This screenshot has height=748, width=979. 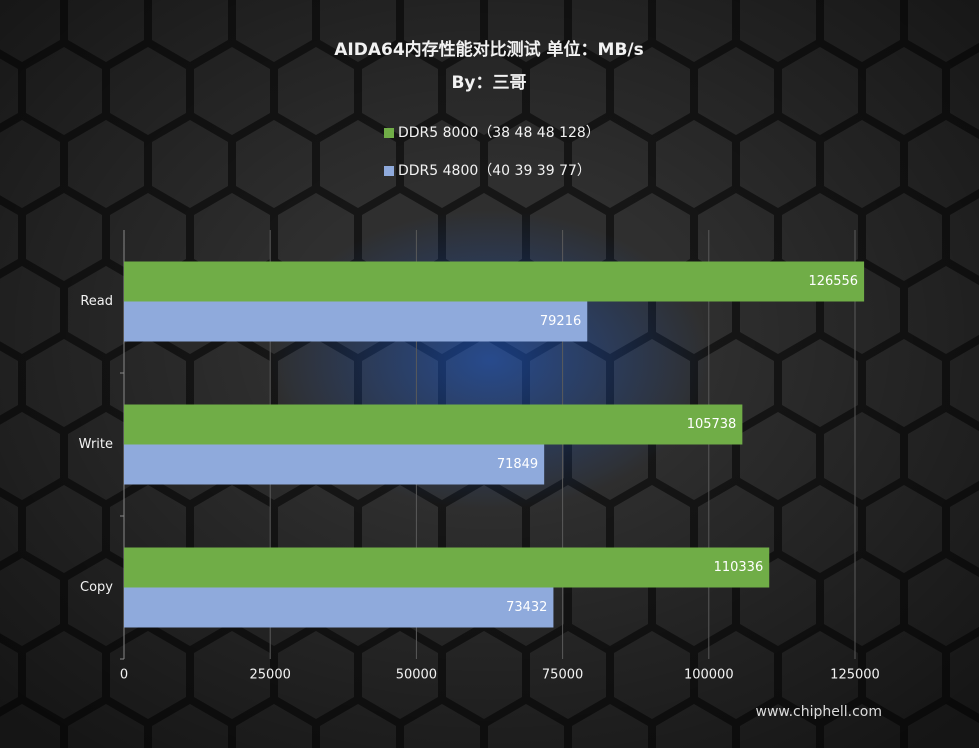 I want to click on chart-title: AIDA64内存性能对比测试 单位：MB/s, so click(x=489, y=49).